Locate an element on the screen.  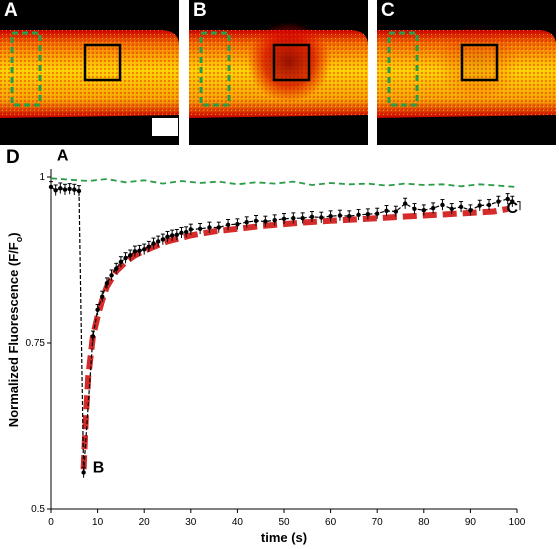
panel-c-image is located at coordinates (466, 70).